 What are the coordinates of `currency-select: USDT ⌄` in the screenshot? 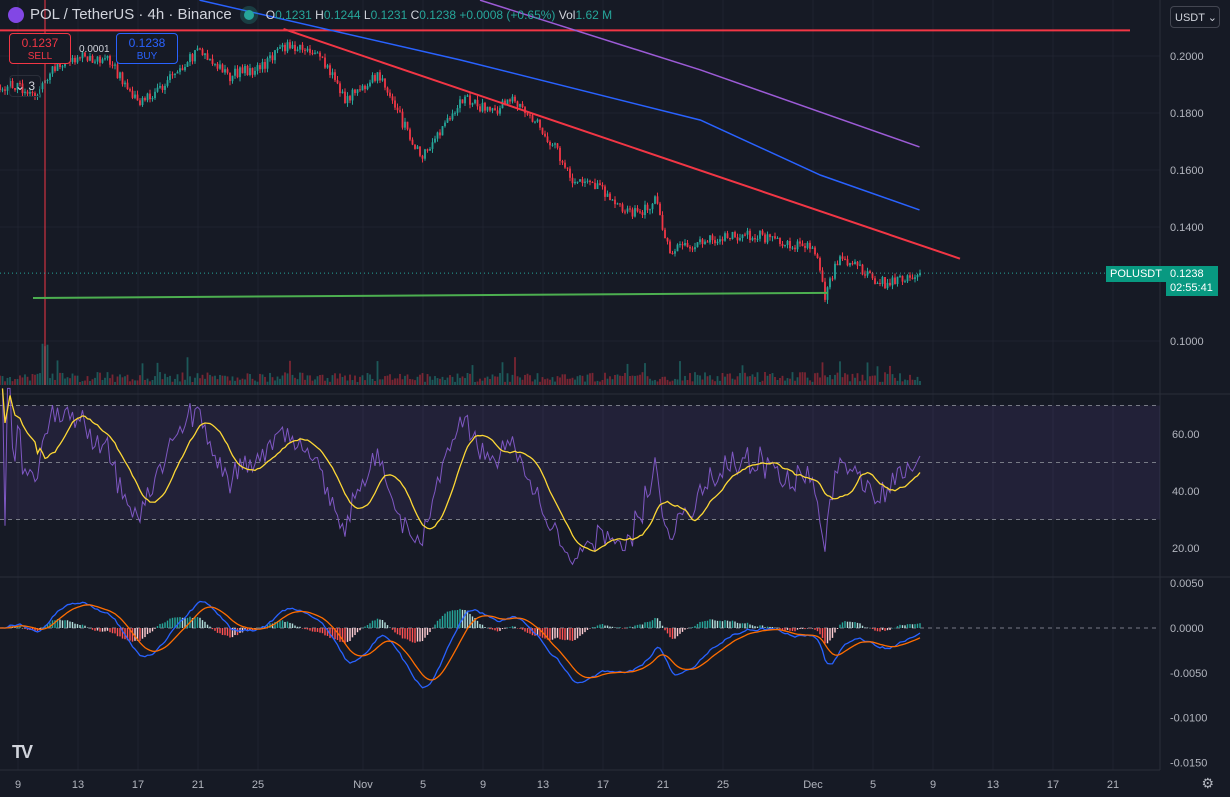 It's located at (1195, 17).